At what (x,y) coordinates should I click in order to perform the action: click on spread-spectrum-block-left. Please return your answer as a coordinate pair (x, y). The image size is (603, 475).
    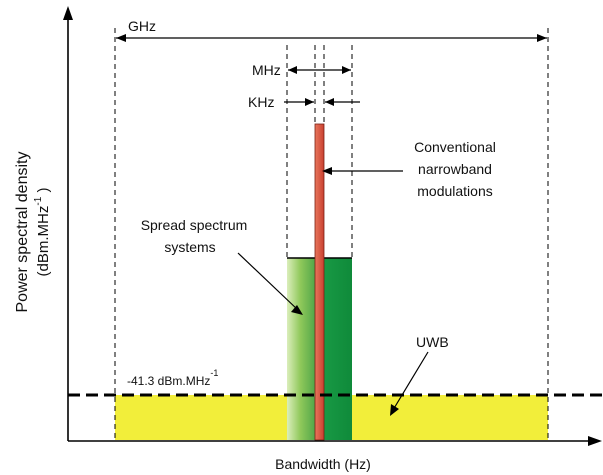
    Looking at the image, I should click on (302, 349).